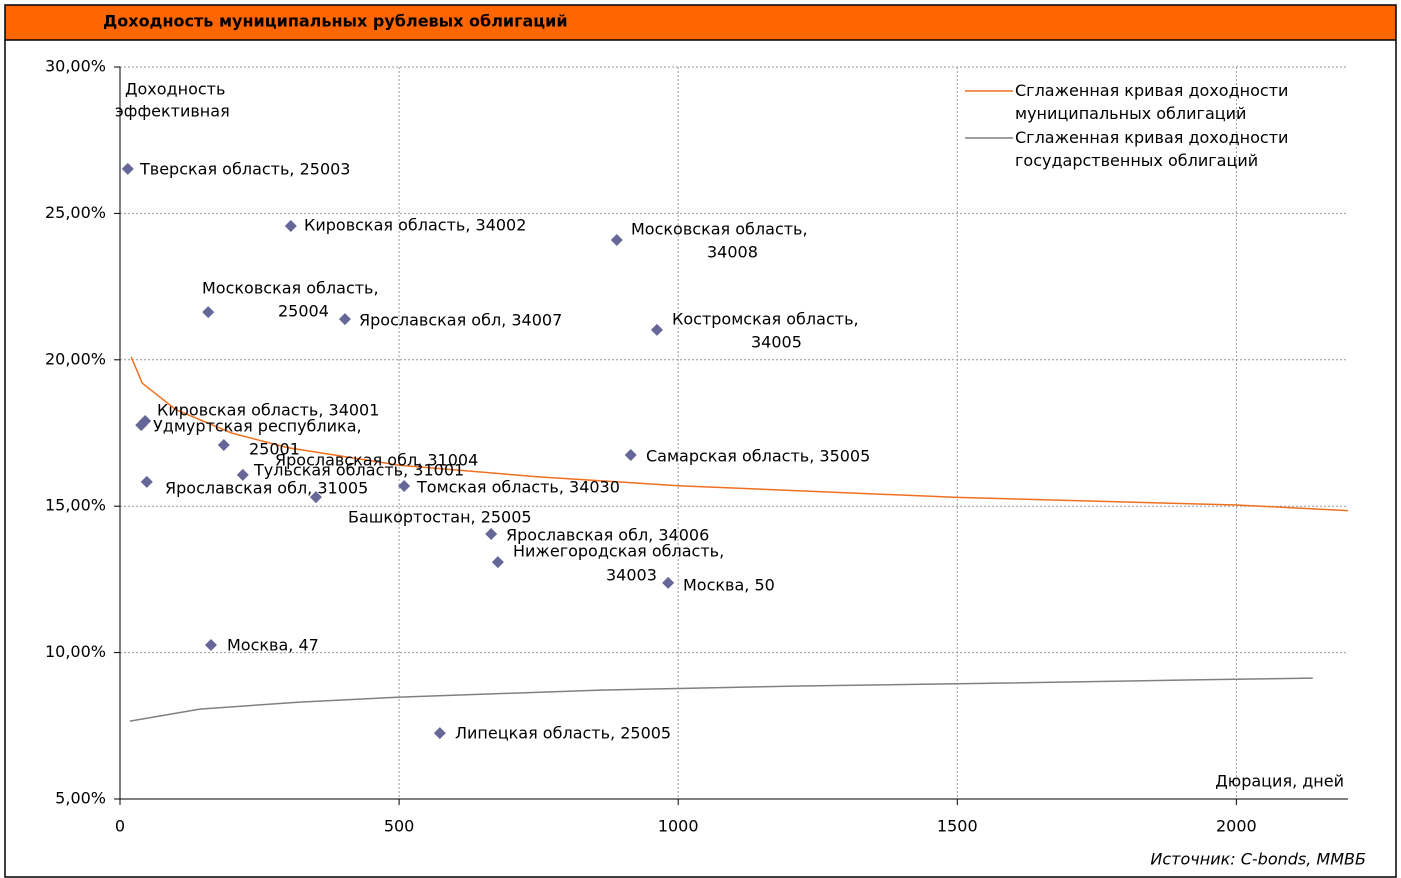 Image resolution: width=1401 pixels, height=878 pixels. I want to click on source: Источник: C-bonds, ММВБ, so click(1258, 859).